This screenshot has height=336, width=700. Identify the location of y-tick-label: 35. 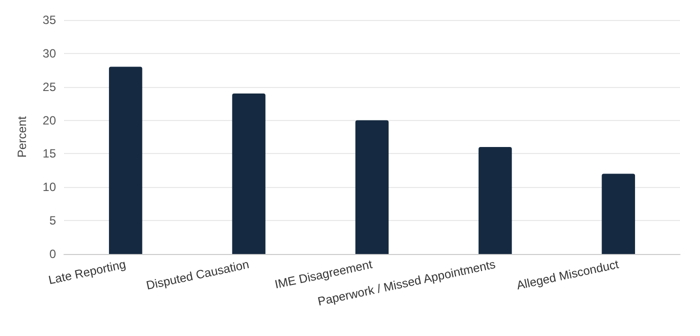
(49, 20).